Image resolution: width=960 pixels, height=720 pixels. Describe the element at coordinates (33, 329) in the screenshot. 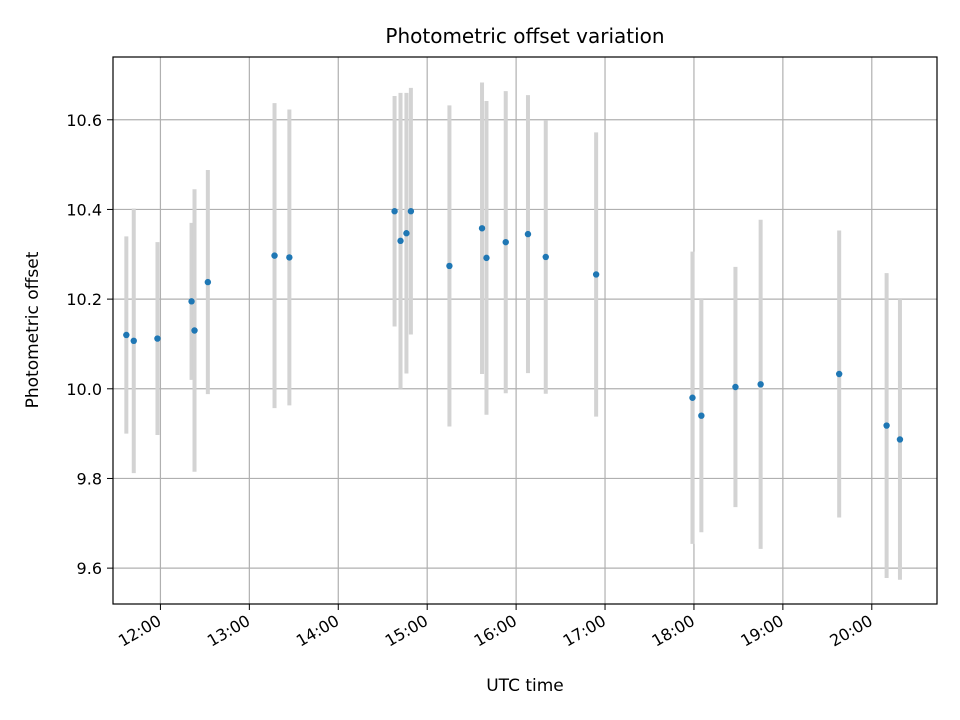

I see `y-axis-label: Photometric offset` at that location.